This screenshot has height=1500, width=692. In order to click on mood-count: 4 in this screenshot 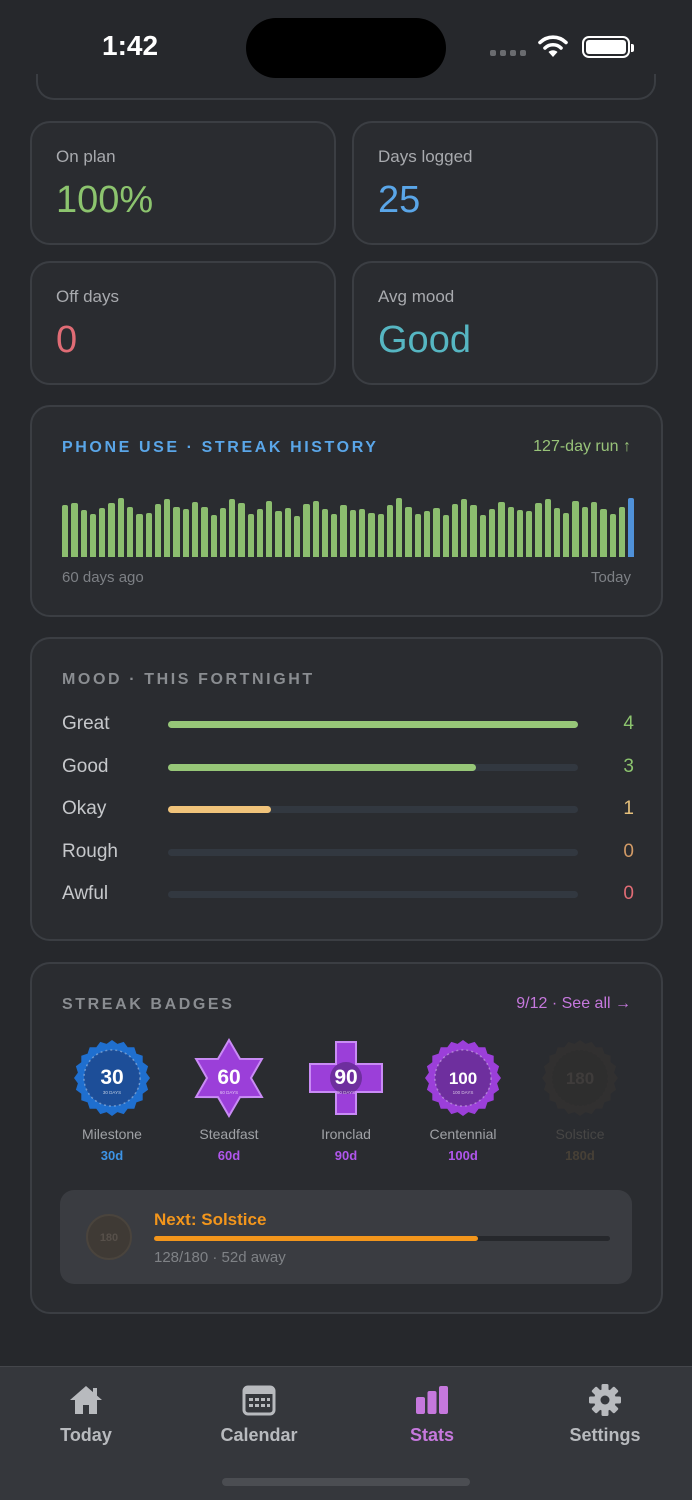, I will do `click(628, 723)`.